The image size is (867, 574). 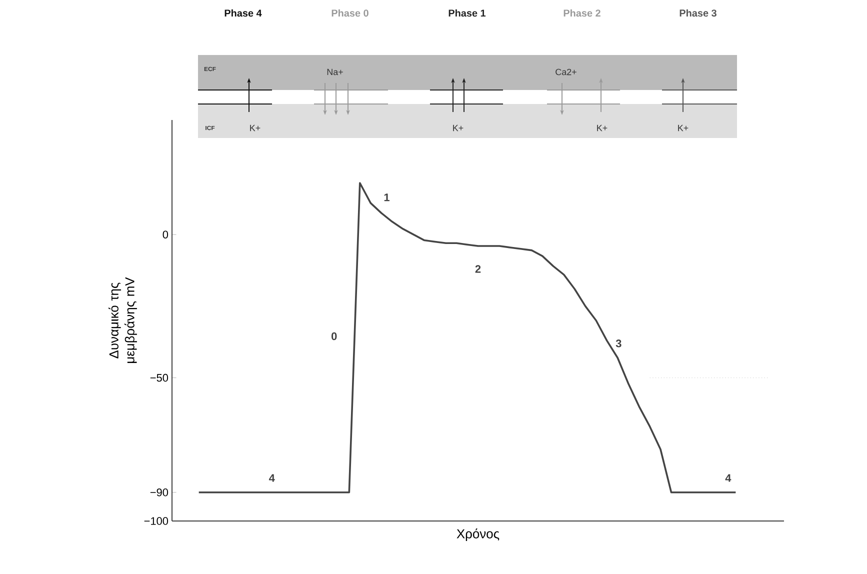 What do you see at coordinates (467, 13) in the screenshot?
I see `category-label: Phase 1` at bounding box center [467, 13].